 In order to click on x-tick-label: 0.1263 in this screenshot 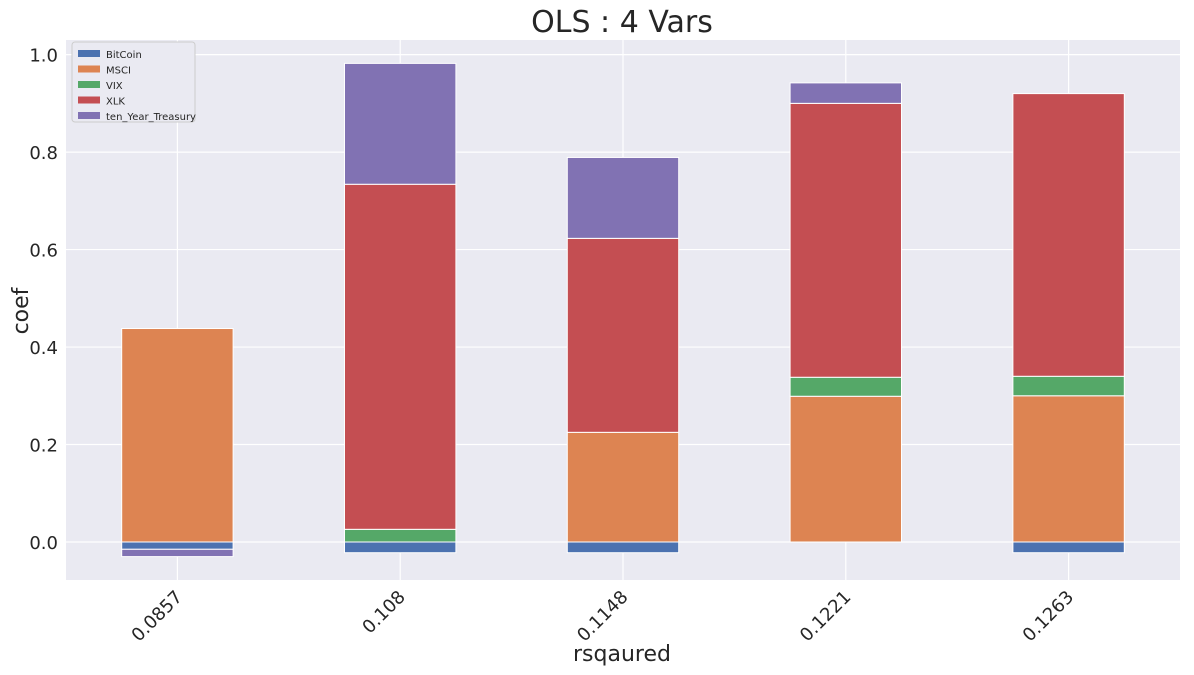, I will do `click(1048, 616)`.